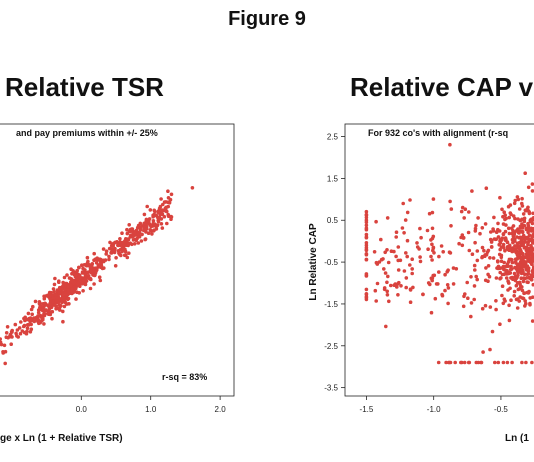 This screenshot has height=462, width=534. I want to click on left-x-tick-label: 2.0, so click(221, 409).